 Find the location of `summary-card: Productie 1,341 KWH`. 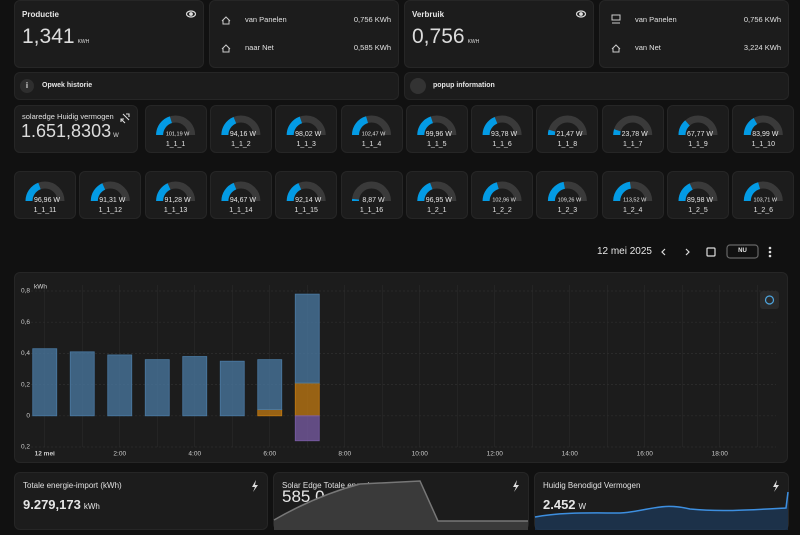

summary-card: Productie 1,341 KWH is located at coordinates (109, 34).